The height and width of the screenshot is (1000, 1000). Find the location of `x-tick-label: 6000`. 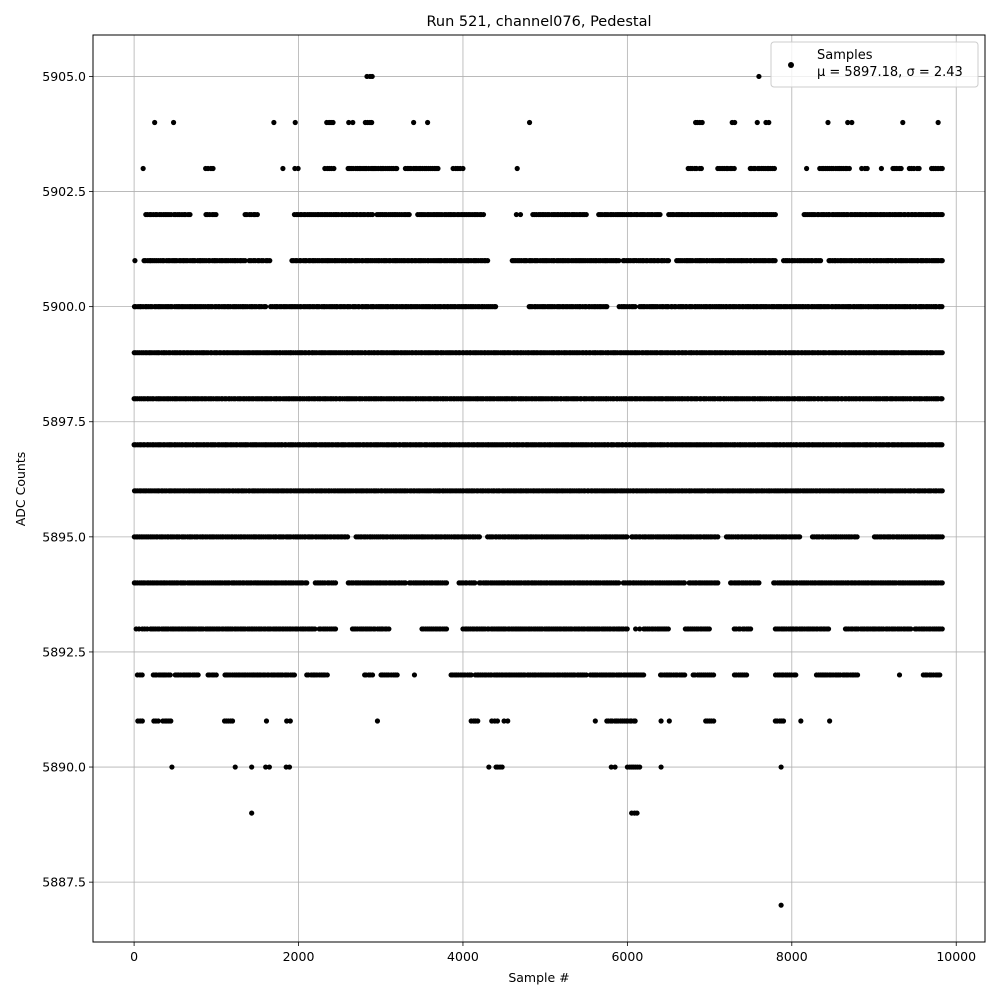

x-tick-label: 6000 is located at coordinates (627, 956).